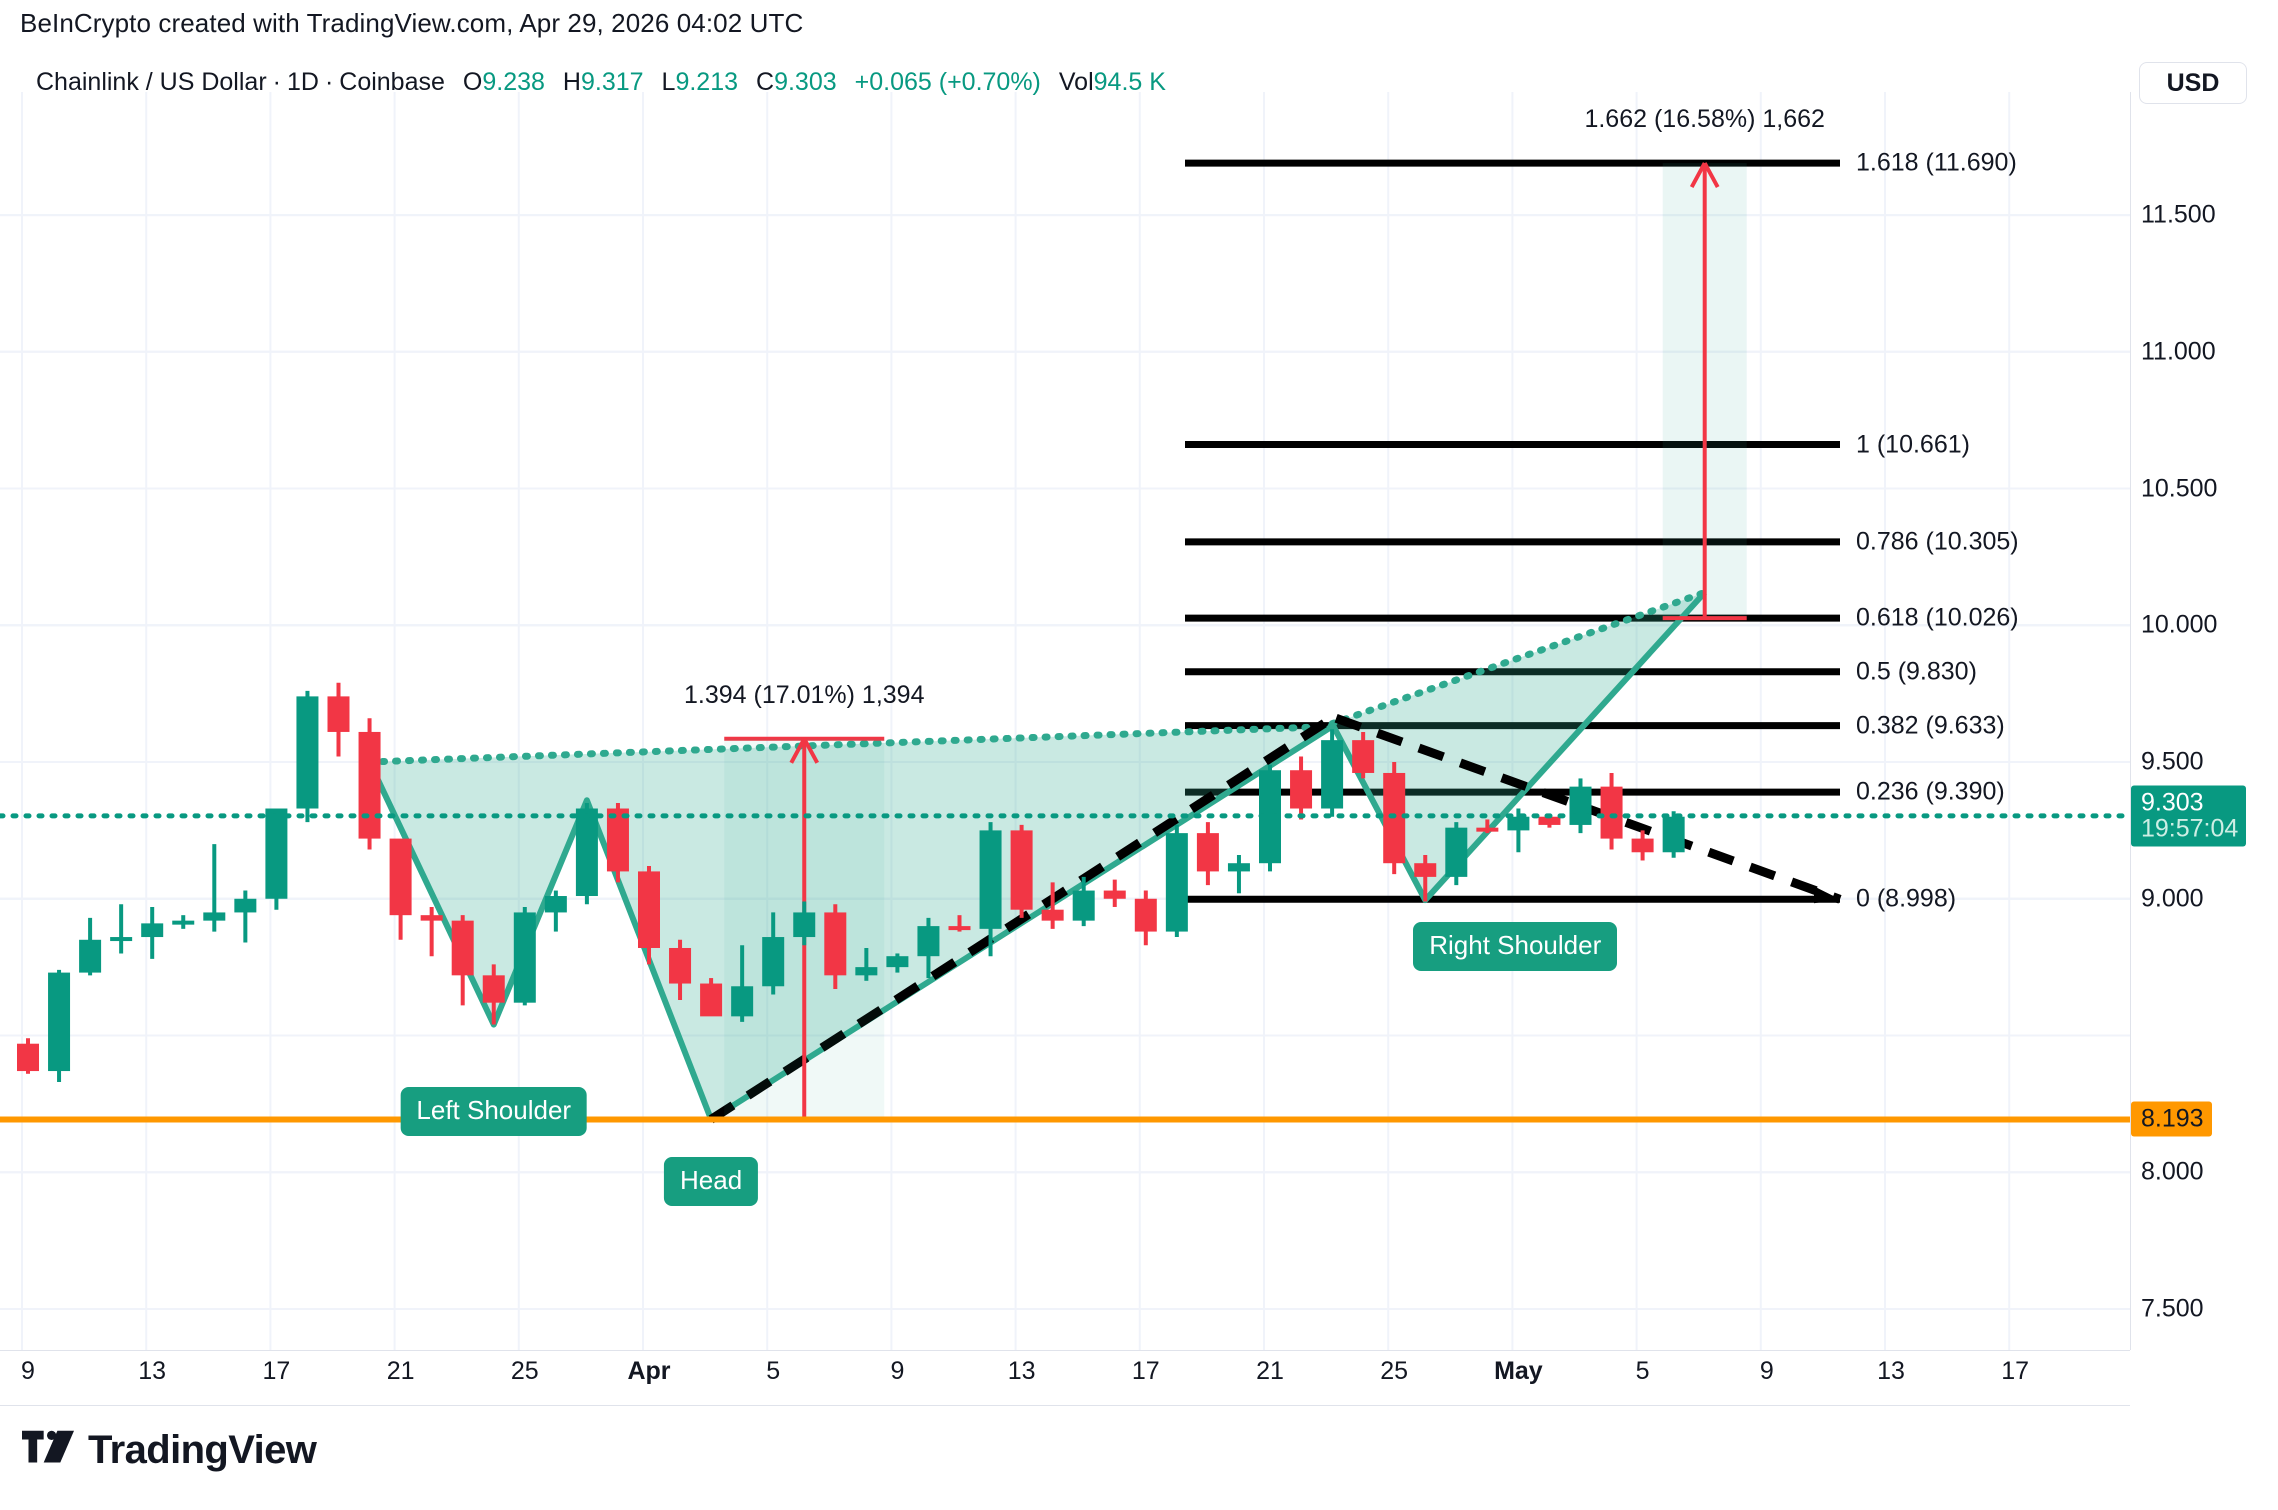 The width and height of the screenshot is (2278, 1510). I want to click on legend-high-key: H, so click(571, 82).